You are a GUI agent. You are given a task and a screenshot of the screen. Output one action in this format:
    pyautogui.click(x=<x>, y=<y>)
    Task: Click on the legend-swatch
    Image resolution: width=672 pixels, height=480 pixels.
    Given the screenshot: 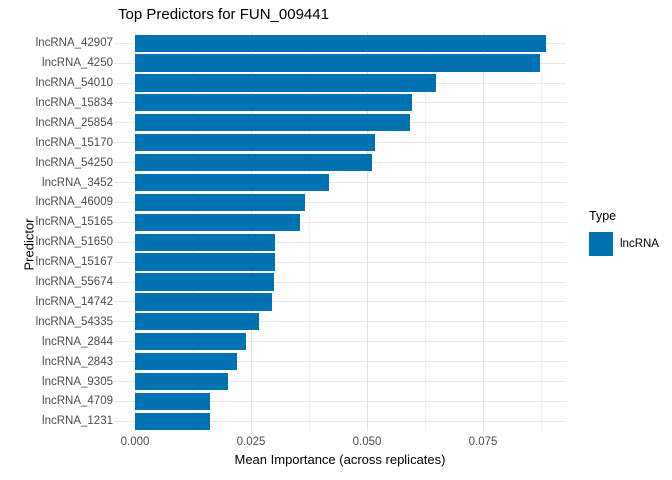 What is the action you would take?
    pyautogui.click(x=601, y=244)
    